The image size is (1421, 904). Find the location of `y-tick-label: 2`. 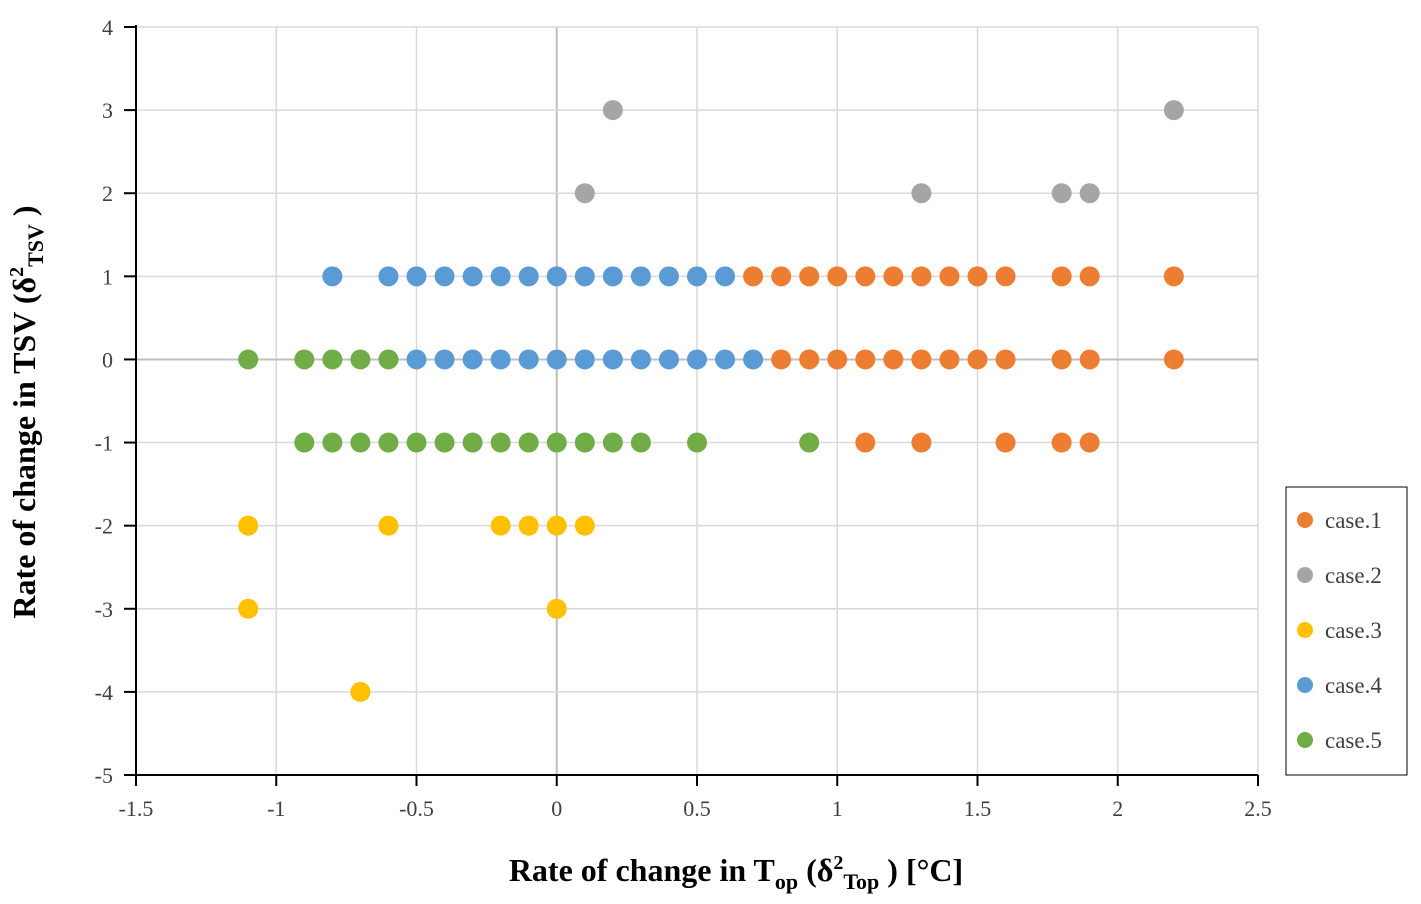

y-tick-label: 2 is located at coordinates (107, 193).